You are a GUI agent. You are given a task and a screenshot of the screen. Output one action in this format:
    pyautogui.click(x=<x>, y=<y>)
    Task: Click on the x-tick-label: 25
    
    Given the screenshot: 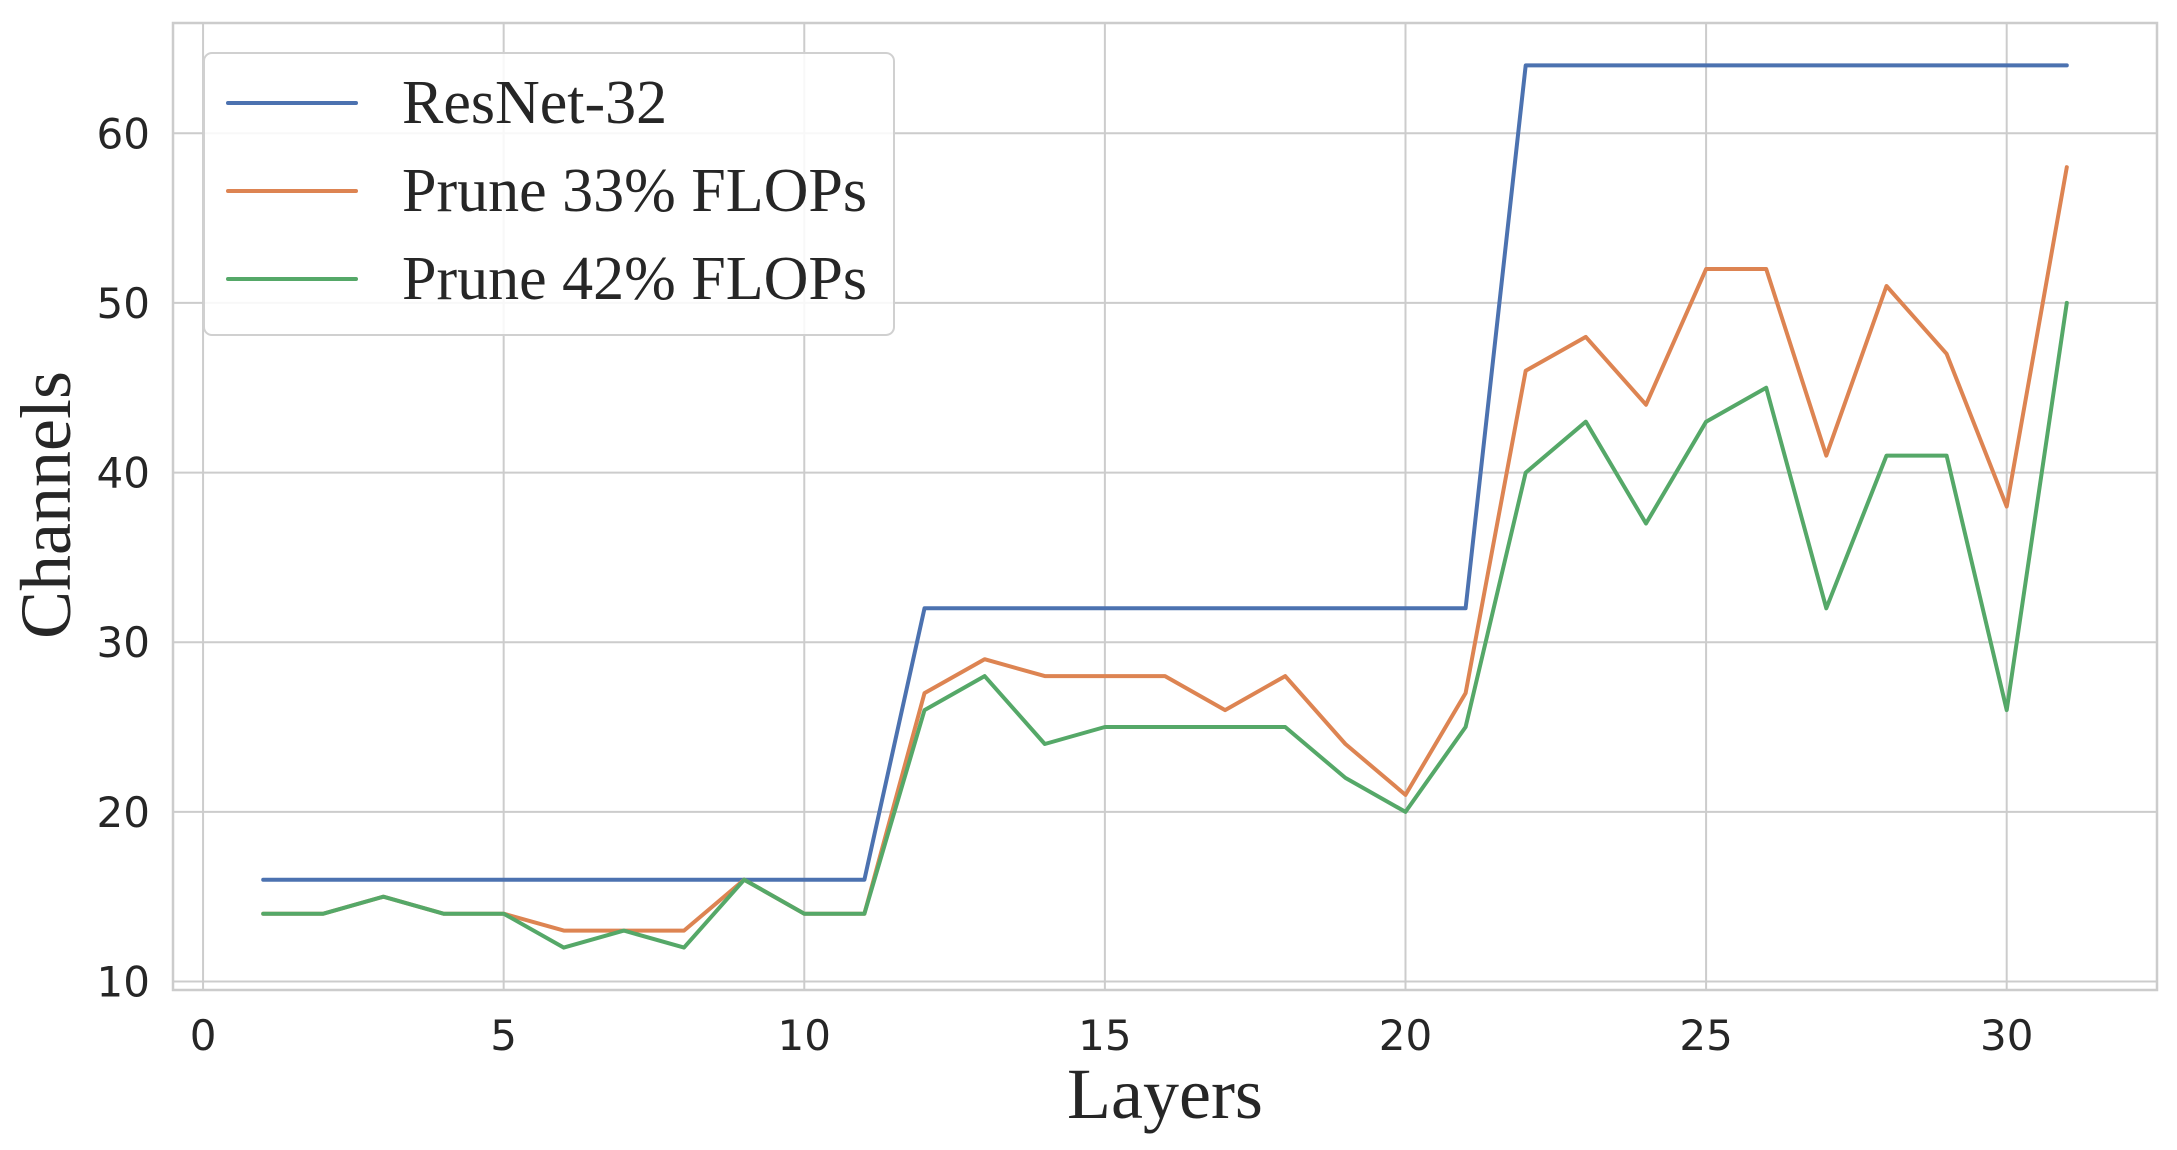 What is the action you would take?
    pyautogui.click(x=1705, y=1035)
    